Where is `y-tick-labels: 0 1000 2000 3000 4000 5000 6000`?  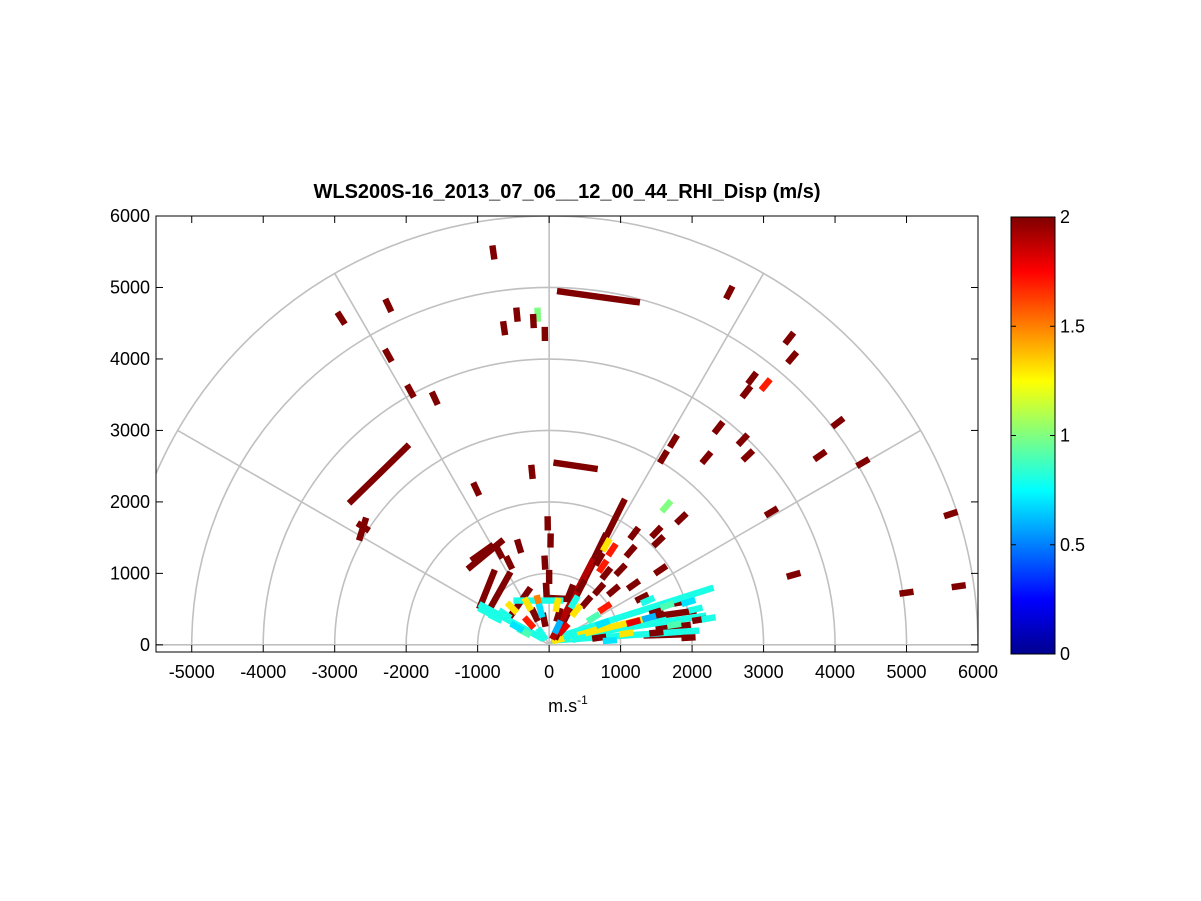
y-tick-labels: 0 1000 2000 3000 4000 5000 6000 is located at coordinates (130, 430).